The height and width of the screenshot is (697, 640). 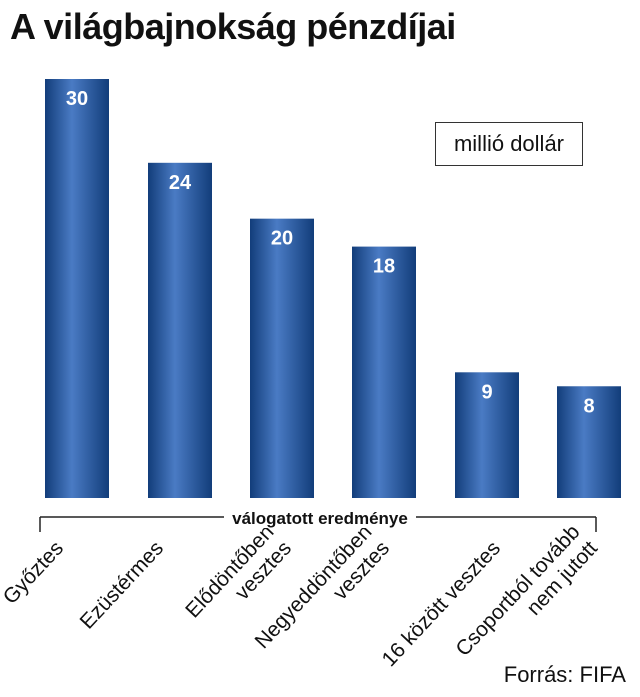 I want to click on category-label-line: Ezüstérmes, so click(x=122, y=585).